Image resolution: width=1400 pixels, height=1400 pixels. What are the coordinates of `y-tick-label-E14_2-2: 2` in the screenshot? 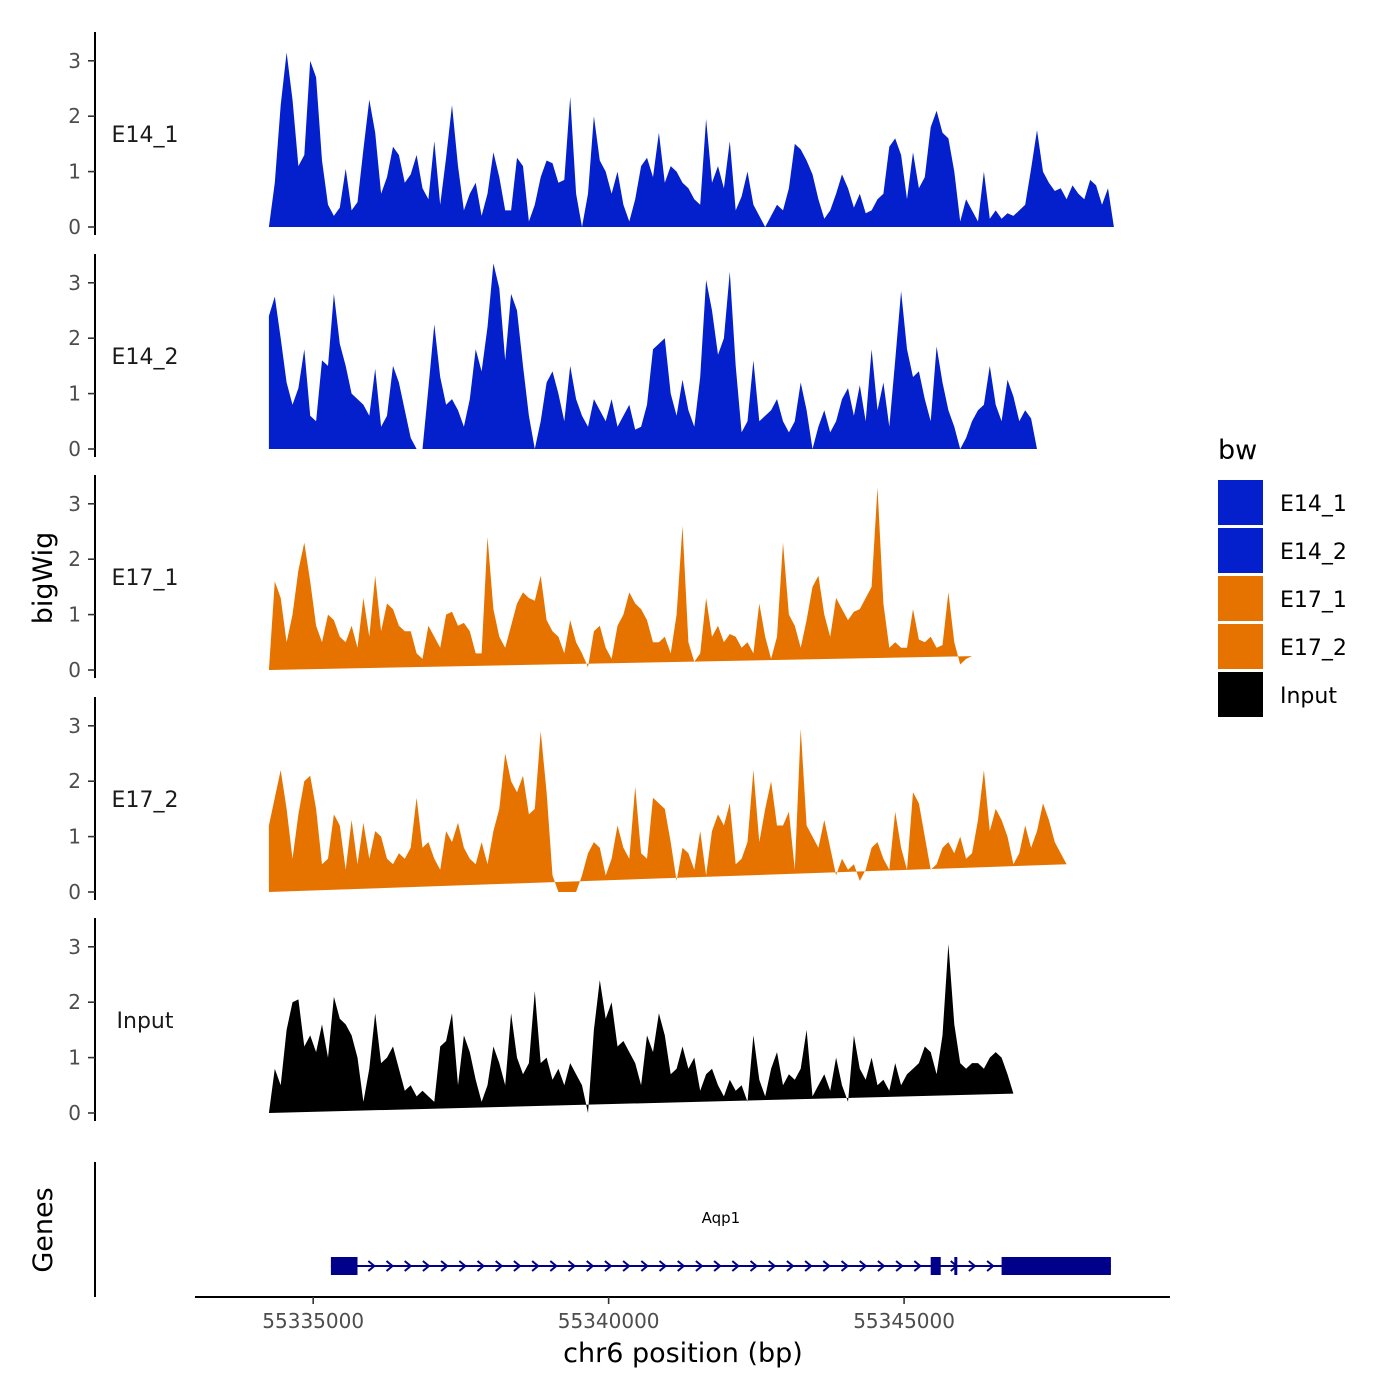 It's located at (74, 338).